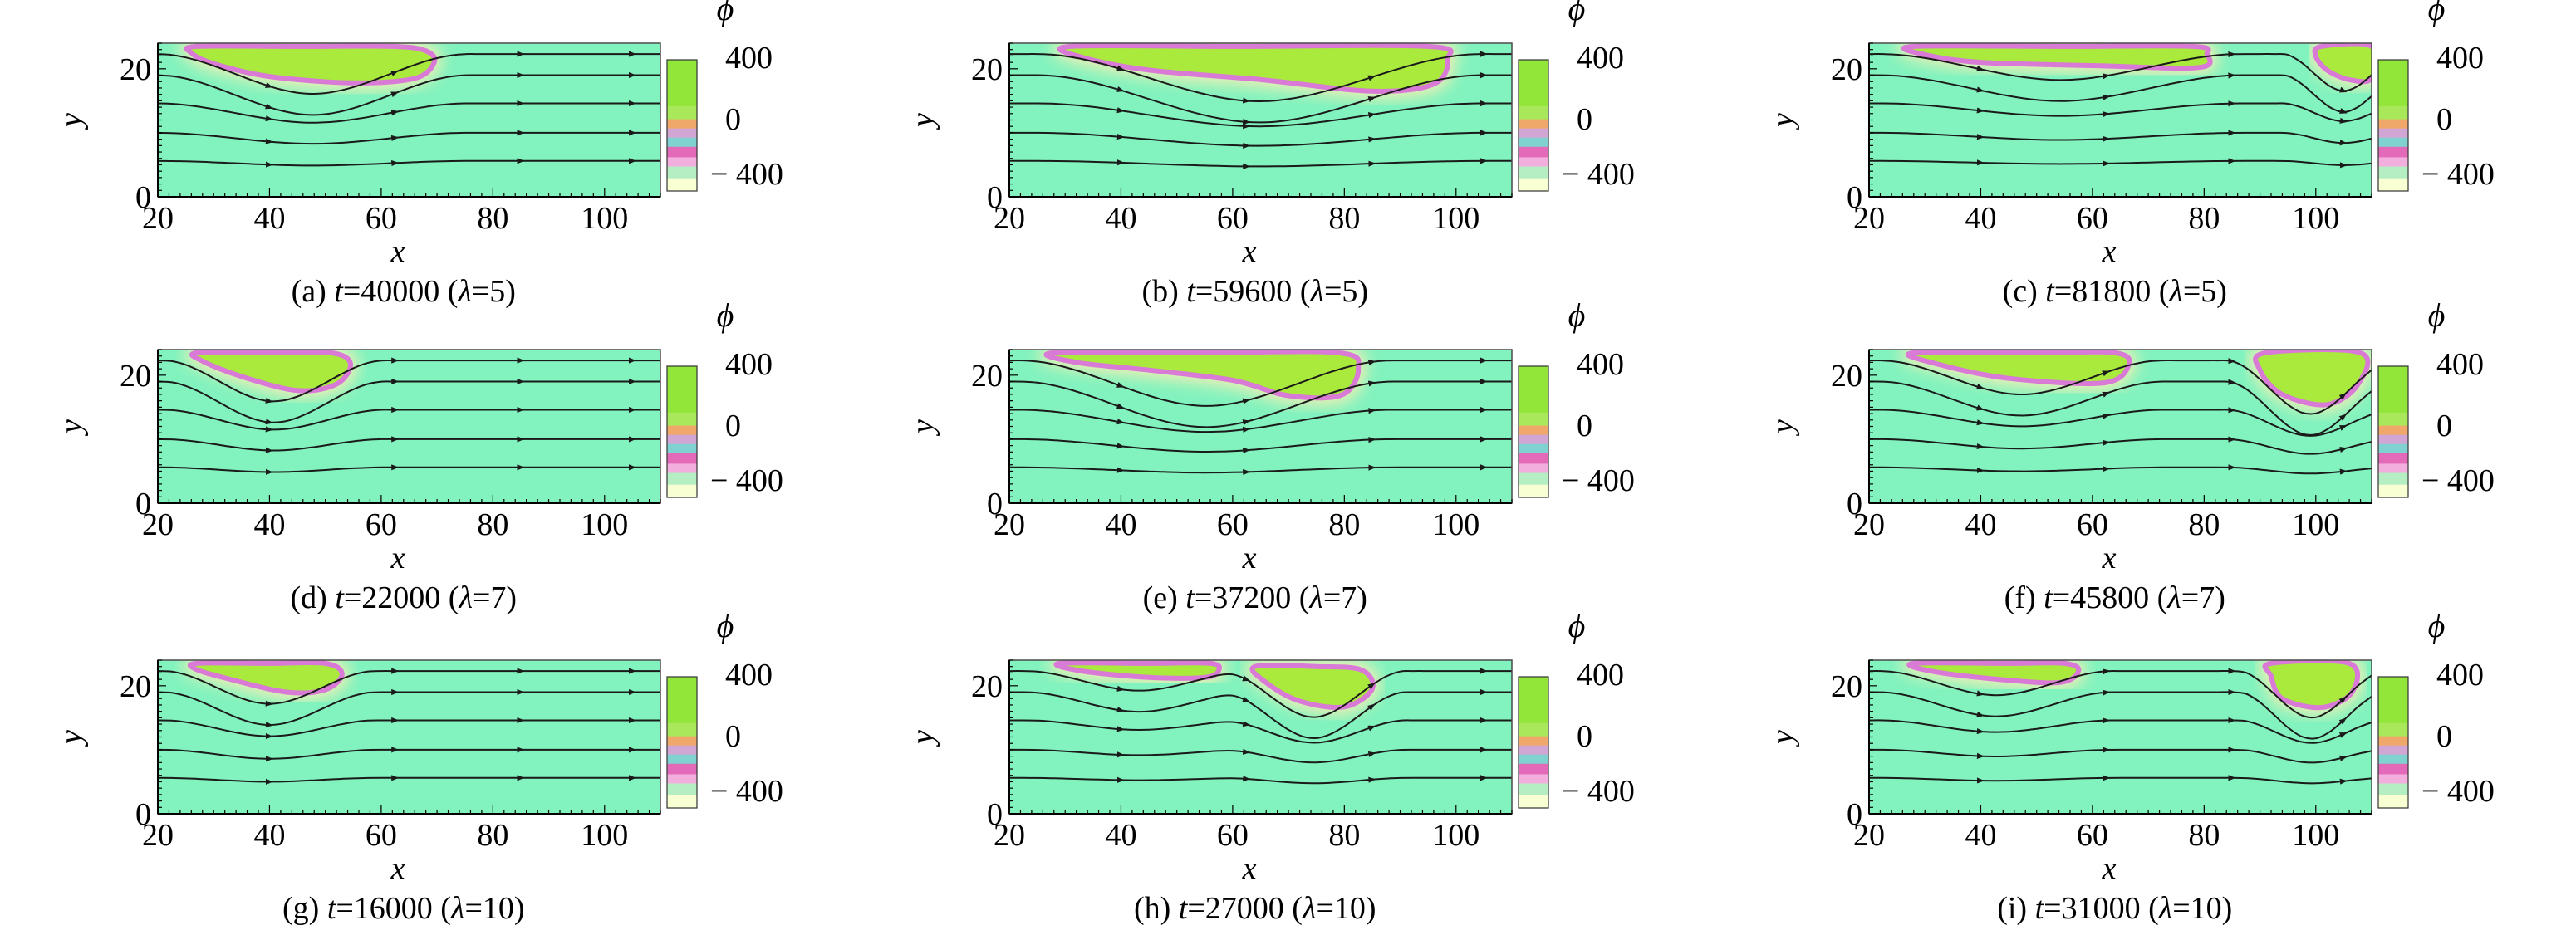 Image resolution: width=2576 pixels, height=935 pixels. What do you see at coordinates (2115, 291) in the screenshot?
I see `panel-caption: (c) t=81800 (λ=5)` at bounding box center [2115, 291].